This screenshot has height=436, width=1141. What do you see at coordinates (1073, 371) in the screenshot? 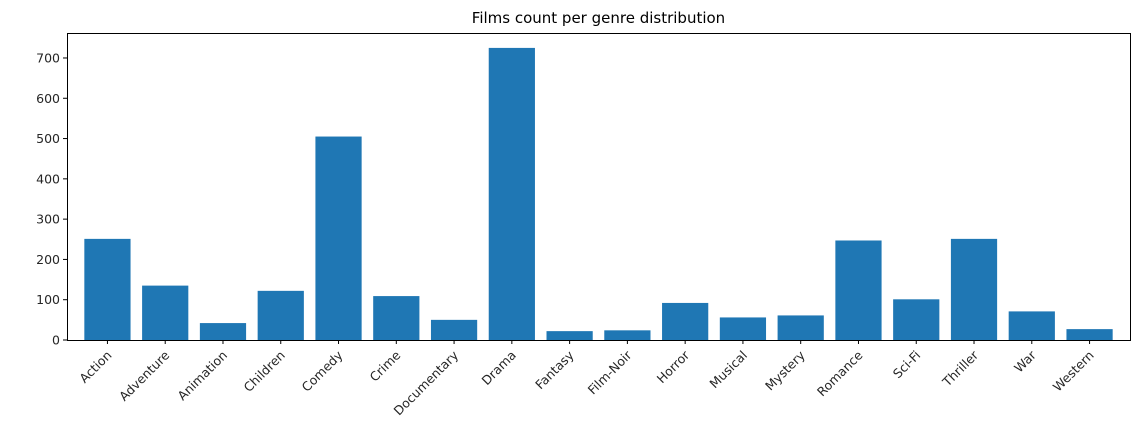
I see `x-tick-label-western: Western` at bounding box center [1073, 371].